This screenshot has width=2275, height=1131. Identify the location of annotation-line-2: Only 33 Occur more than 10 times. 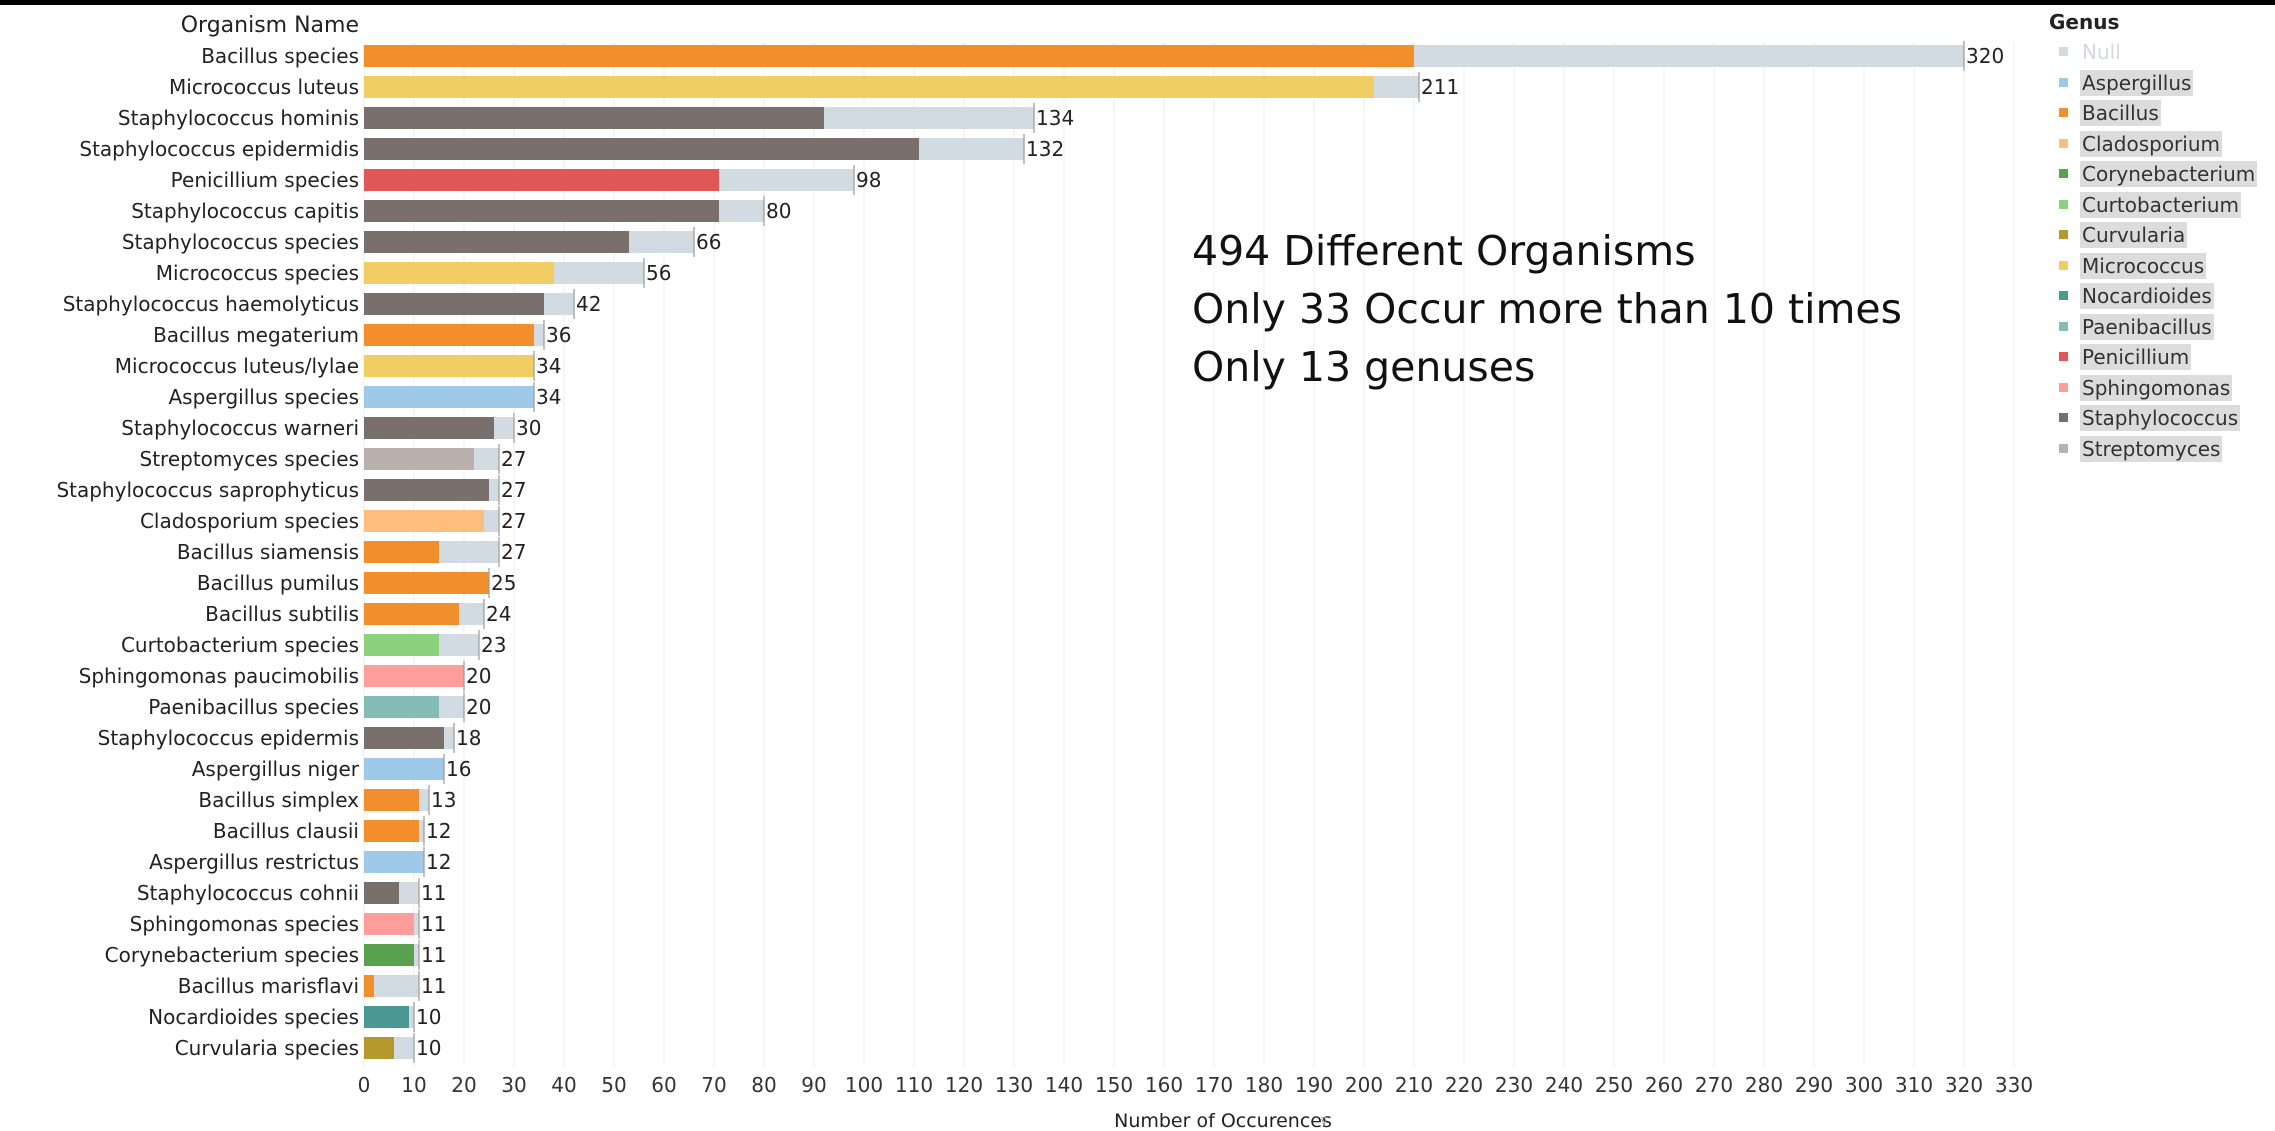
(1547, 309).